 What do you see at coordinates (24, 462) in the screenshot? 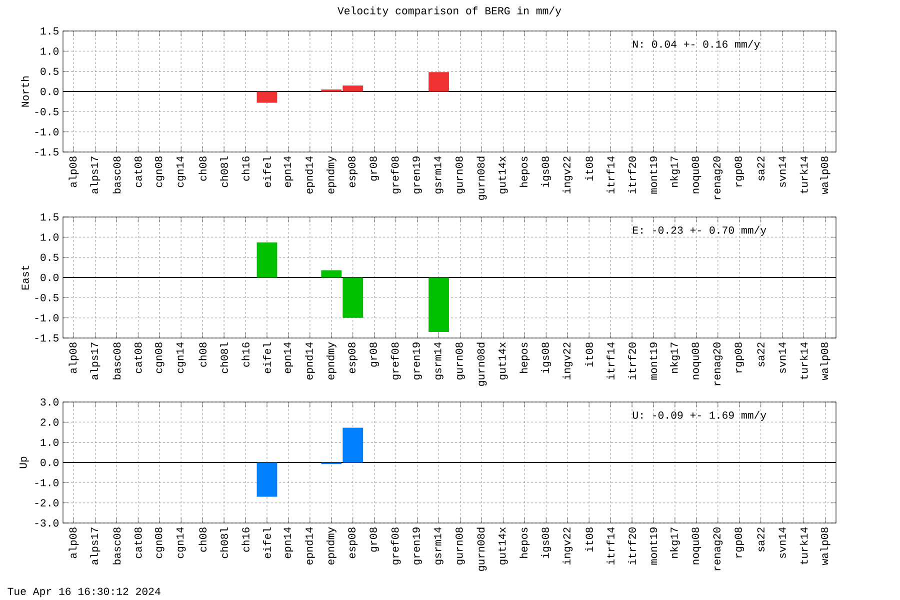
I see `y-axis-title: Up` at bounding box center [24, 462].